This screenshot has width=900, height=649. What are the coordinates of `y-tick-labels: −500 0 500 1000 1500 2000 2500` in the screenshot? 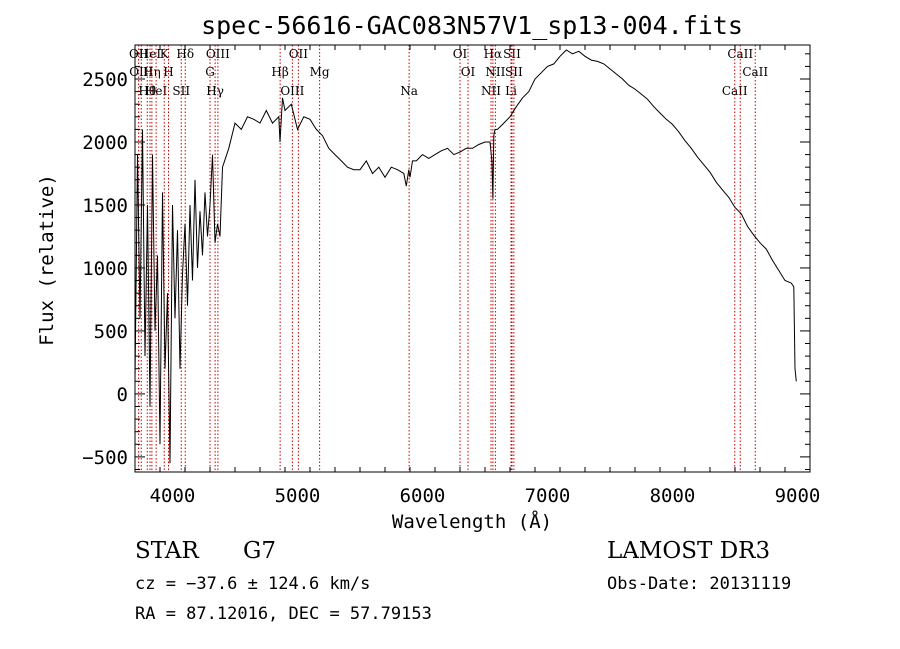 It's located at (105, 269).